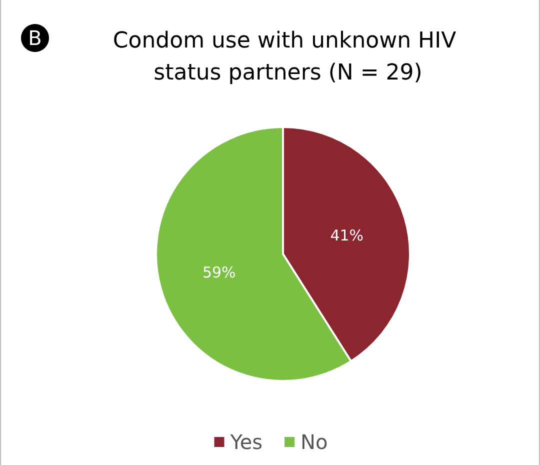 This screenshot has height=465, width=540. What do you see at coordinates (35, 38) in the screenshot?
I see `text: B` at bounding box center [35, 38].